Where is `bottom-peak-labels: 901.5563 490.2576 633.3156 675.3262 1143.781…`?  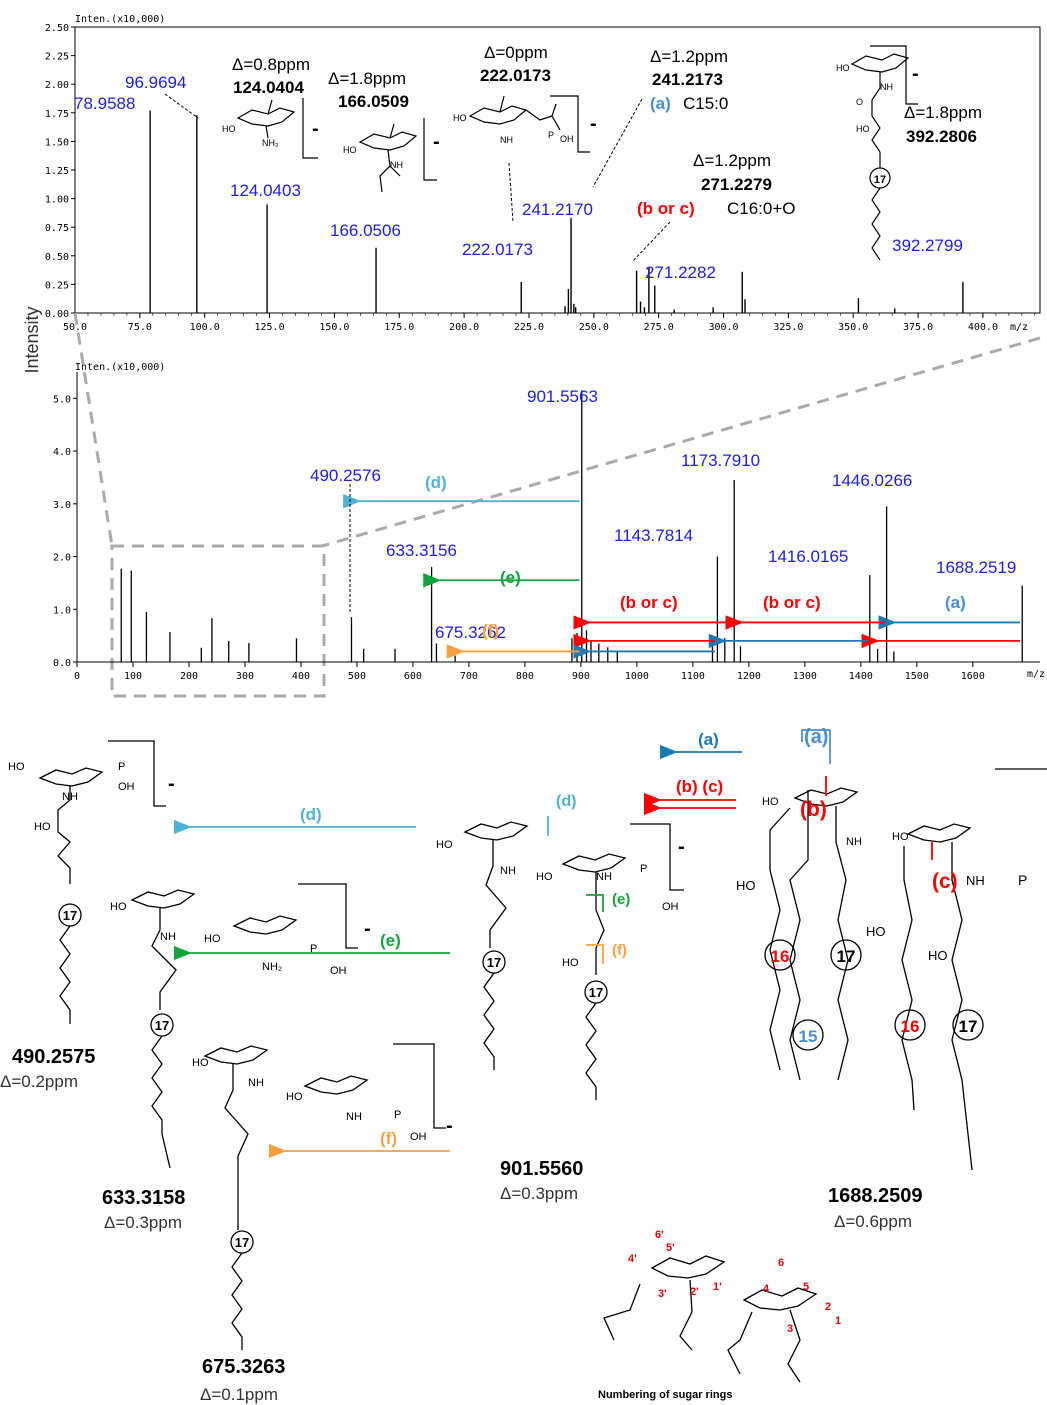
bottom-peak-labels: 901.5563 490.2576 633.3156 675.3262 1143.781… is located at coordinates (663, 514).